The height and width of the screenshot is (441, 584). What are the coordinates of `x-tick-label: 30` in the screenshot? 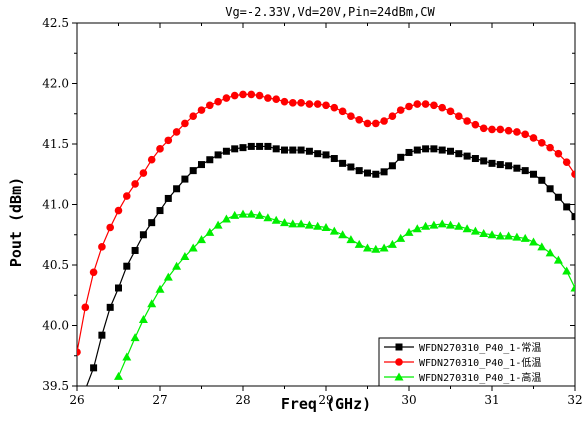 It's located at (408, 400).